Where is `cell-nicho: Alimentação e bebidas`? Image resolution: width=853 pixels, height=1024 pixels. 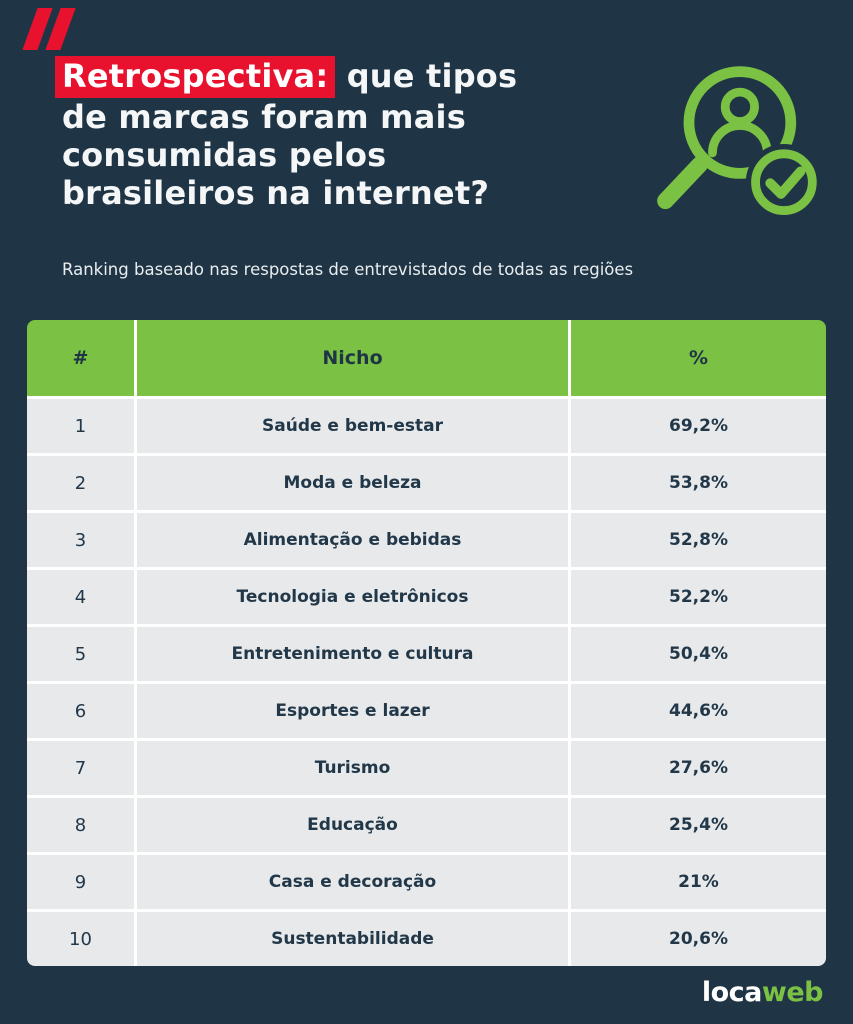
cell-nicho: Alimentação e bebidas is located at coordinates (354, 538).